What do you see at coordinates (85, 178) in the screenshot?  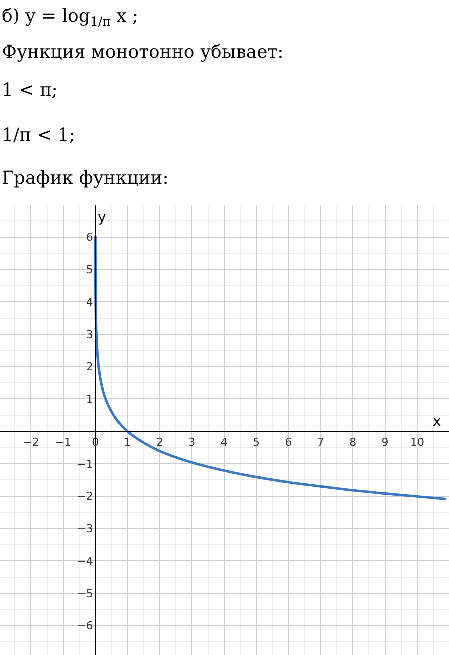 I see `text: График функции:` at bounding box center [85, 178].